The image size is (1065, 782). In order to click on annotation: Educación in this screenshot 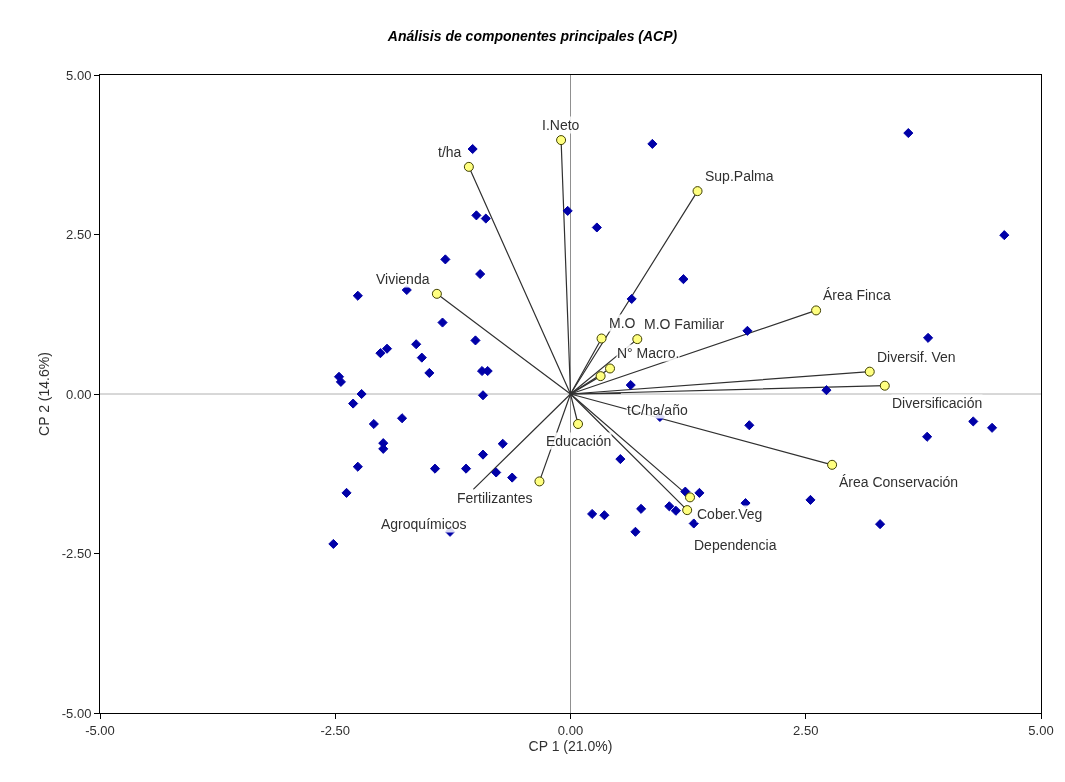, I will do `click(579, 441)`.